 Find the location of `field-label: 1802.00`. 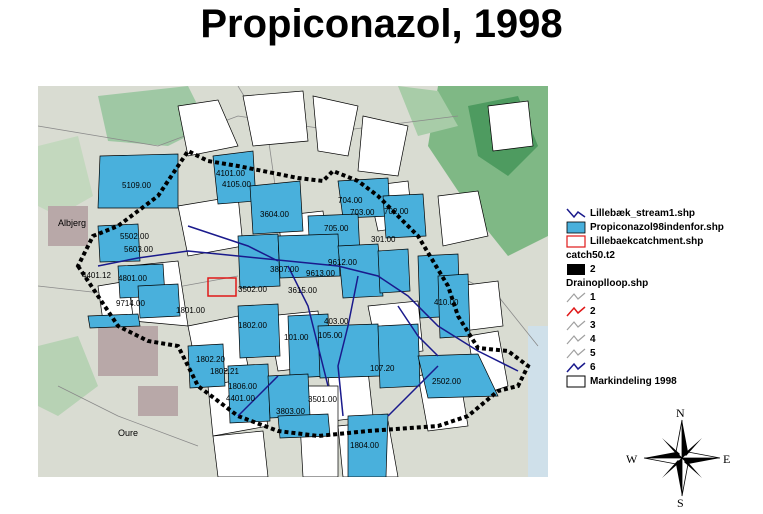

field-label: 1802.00 is located at coordinates (252, 325).